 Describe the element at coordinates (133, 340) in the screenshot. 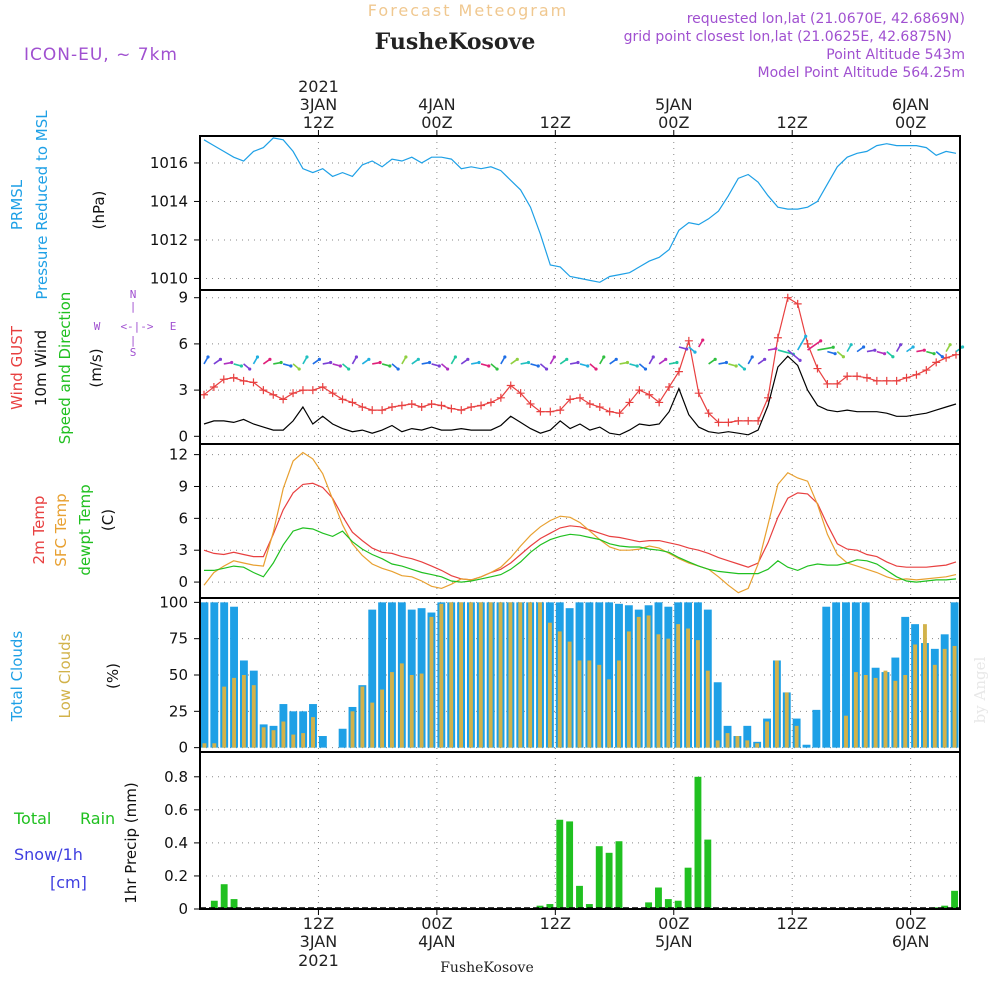

I see `compass-dash-bottom: |` at that location.